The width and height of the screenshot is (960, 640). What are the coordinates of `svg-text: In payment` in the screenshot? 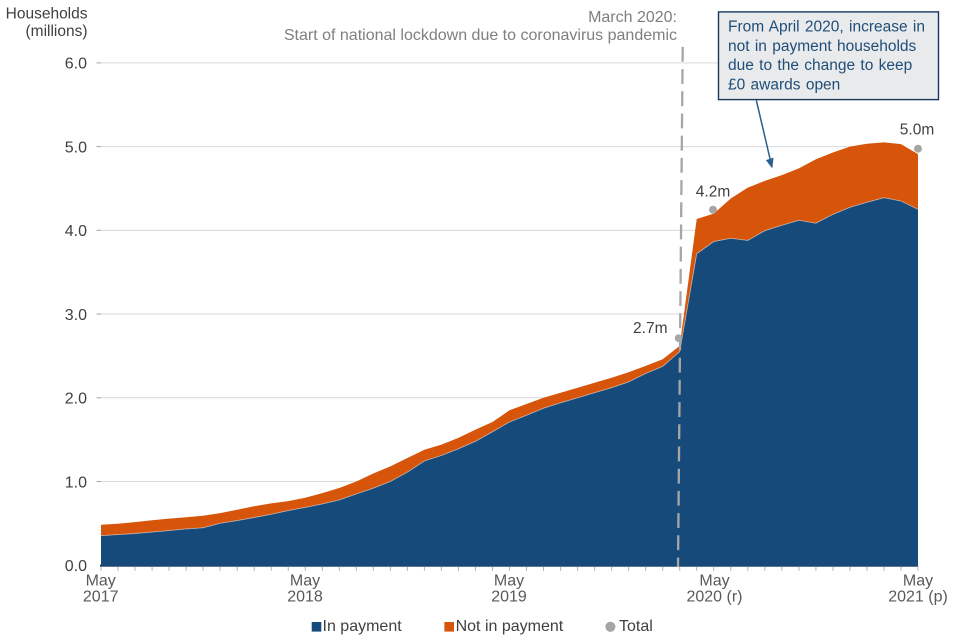 It's located at (363, 626).